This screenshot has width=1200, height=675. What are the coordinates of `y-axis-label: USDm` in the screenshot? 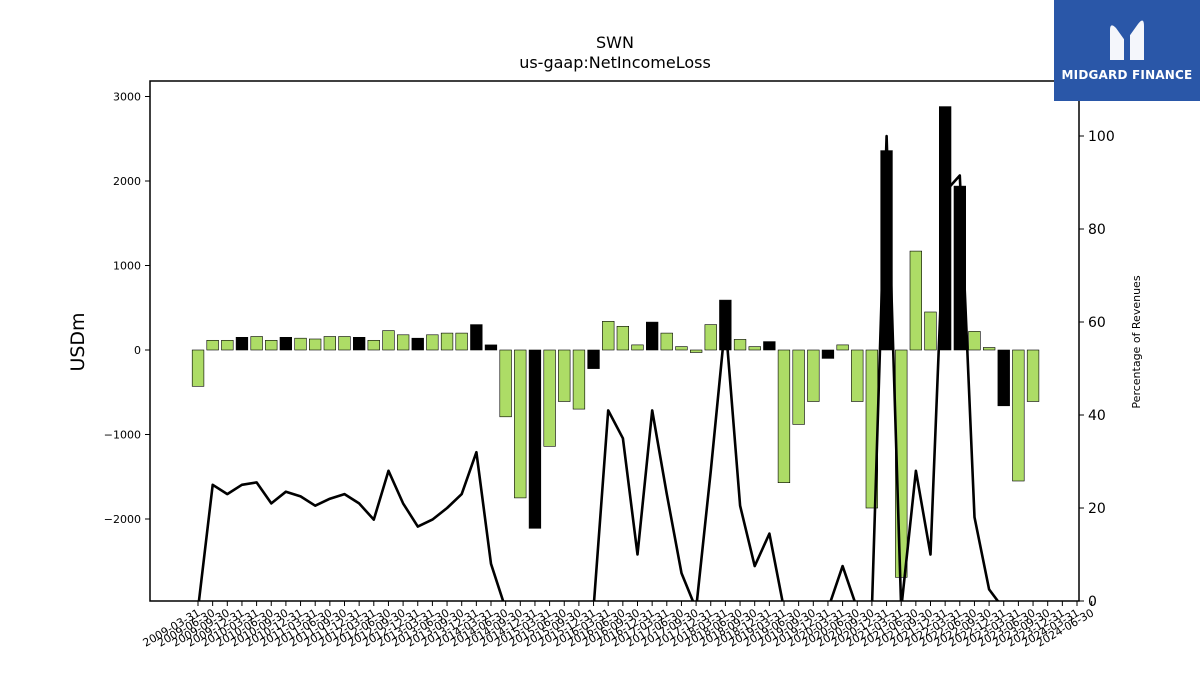 It's located at (78, 341).